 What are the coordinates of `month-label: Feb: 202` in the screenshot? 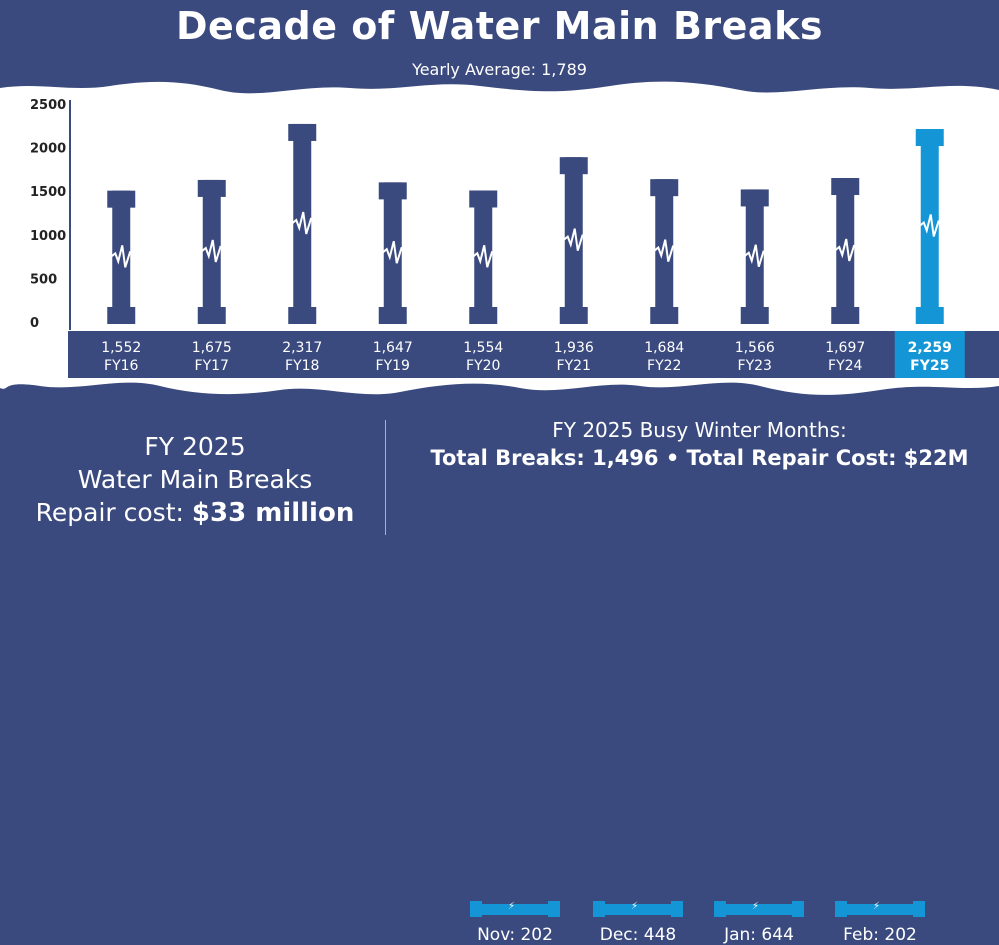 It's located at (880, 935).